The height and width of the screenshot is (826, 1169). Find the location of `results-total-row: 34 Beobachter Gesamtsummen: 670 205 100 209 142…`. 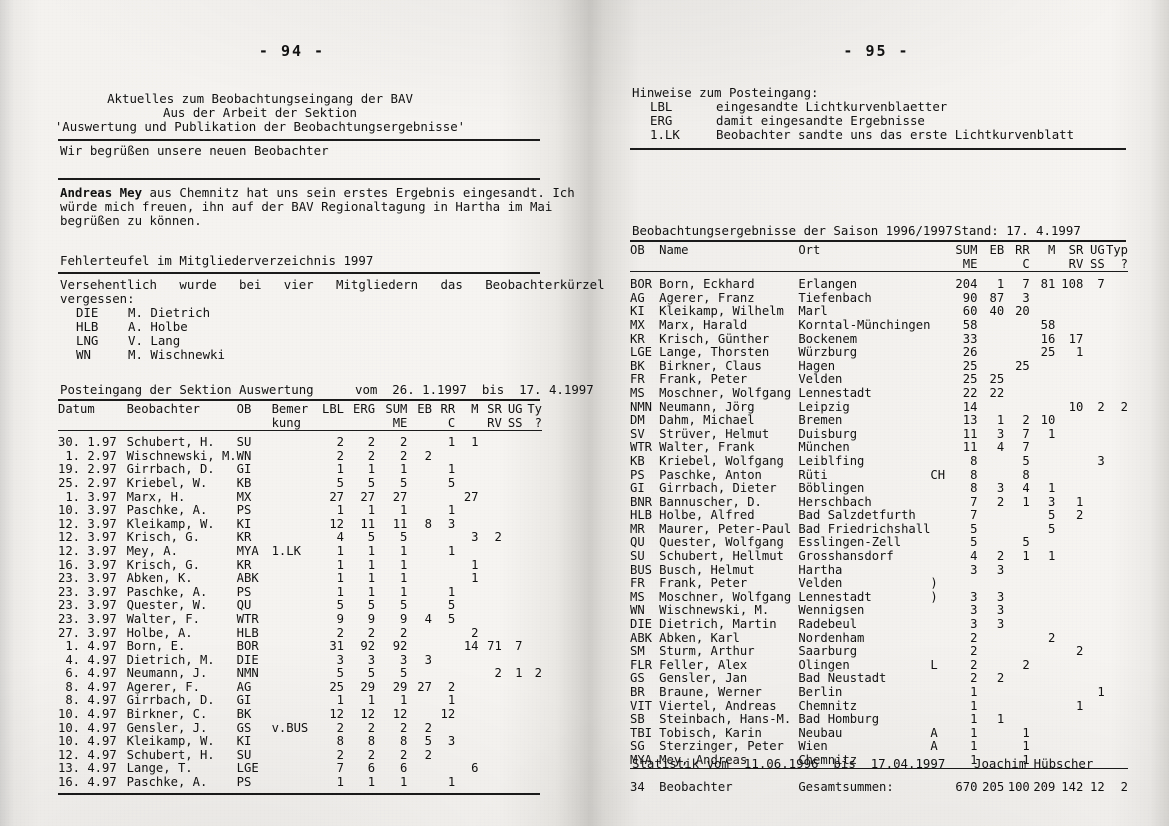

results-total-row: 34 Beobachter Gesamtsummen: 670 205 100 209 142… is located at coordinates (879, 786).